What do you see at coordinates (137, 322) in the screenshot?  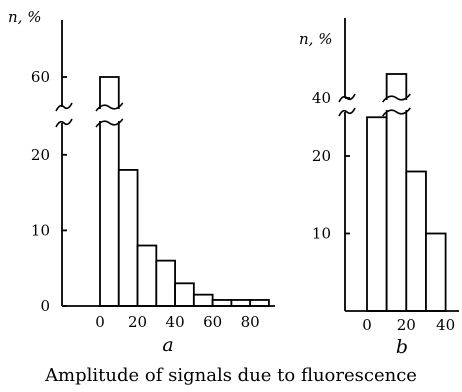 I see `panel-a-x-tick-label-1: 20` at bounding box center [137, 322].